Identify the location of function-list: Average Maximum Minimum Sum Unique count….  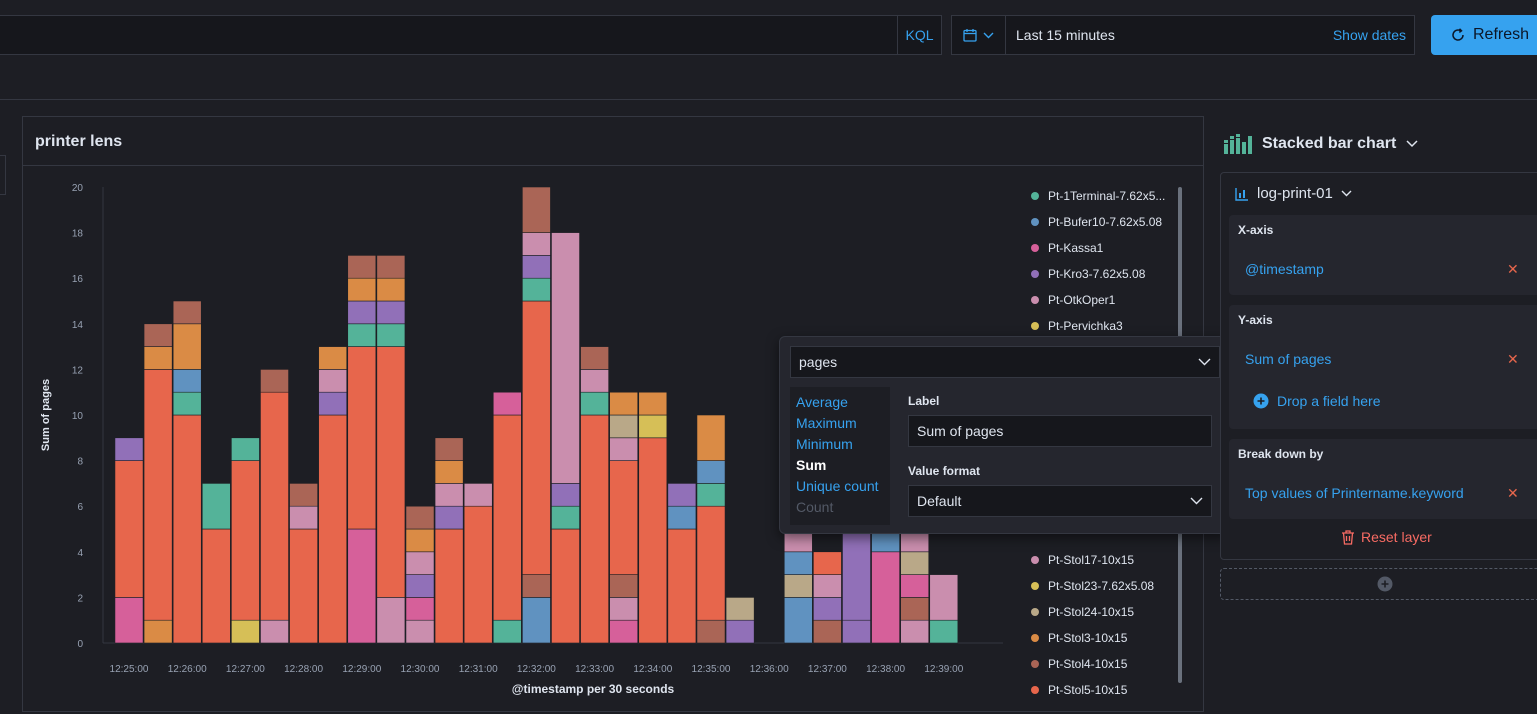
(840, 456).